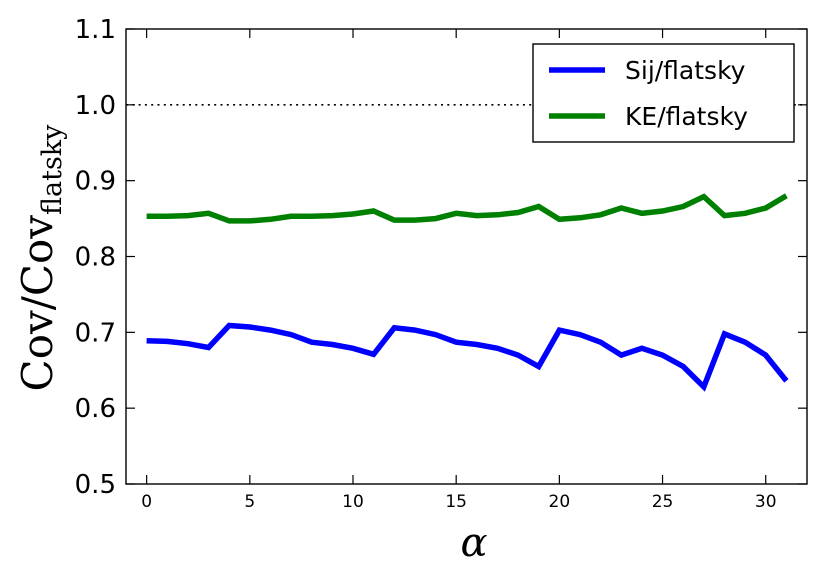  I want to click on y-axis-label-group: Cov/Covflatsky, so click(40, 258).